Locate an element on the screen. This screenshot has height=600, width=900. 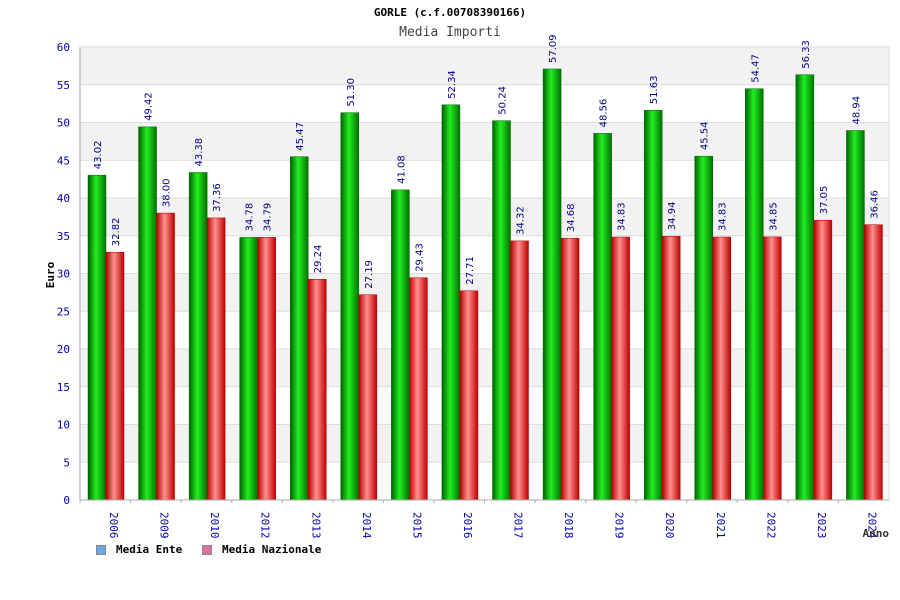
bar-media-ente-2021 is located at coordinates (703, 328).